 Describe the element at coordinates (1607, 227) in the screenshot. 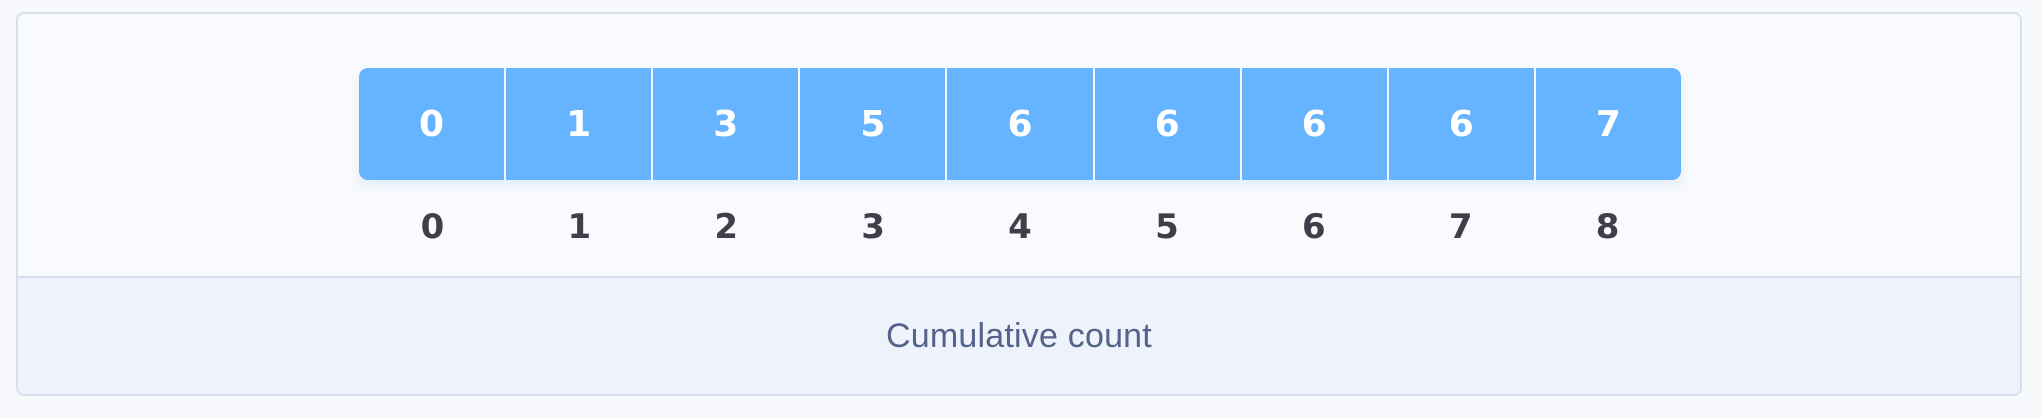

I see `array-index-label: 8` at that location.